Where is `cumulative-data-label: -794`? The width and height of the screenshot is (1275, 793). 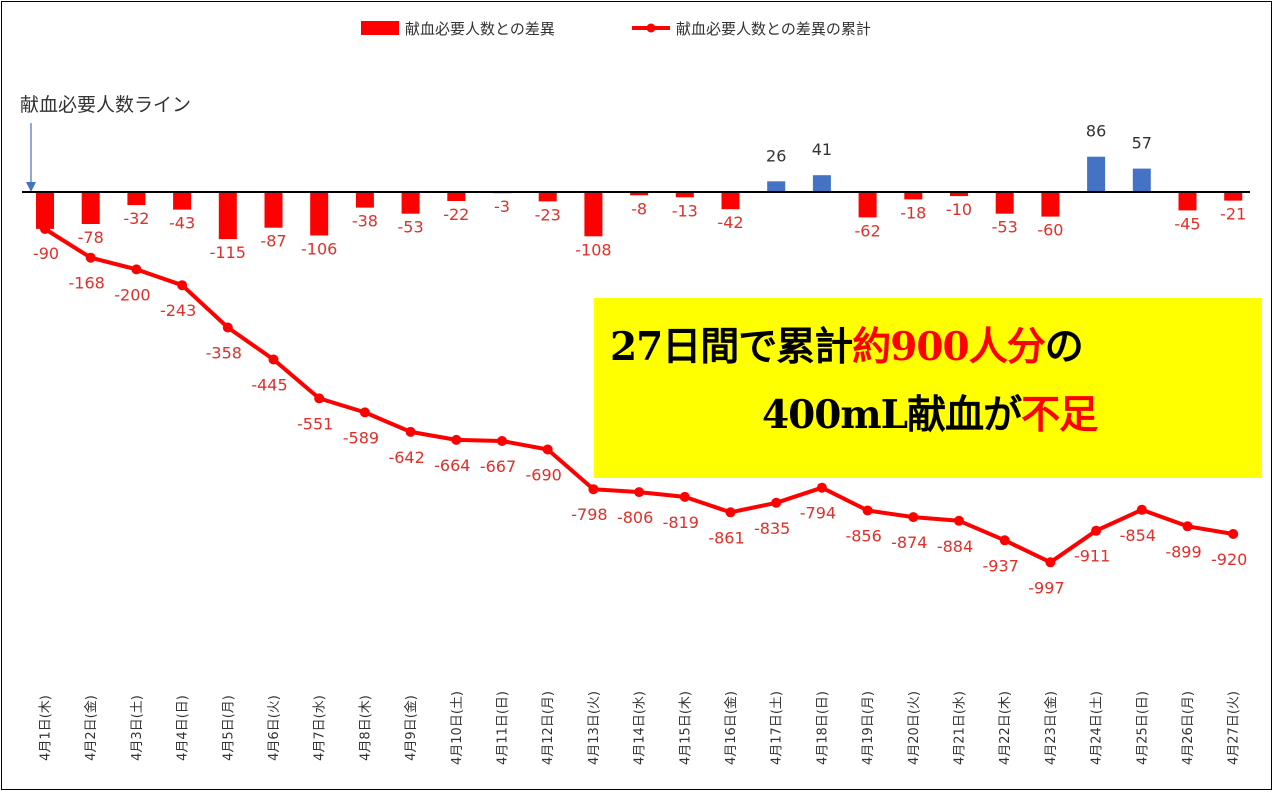 cumulative-data-label: -794 is located at coordinates (818, 513).